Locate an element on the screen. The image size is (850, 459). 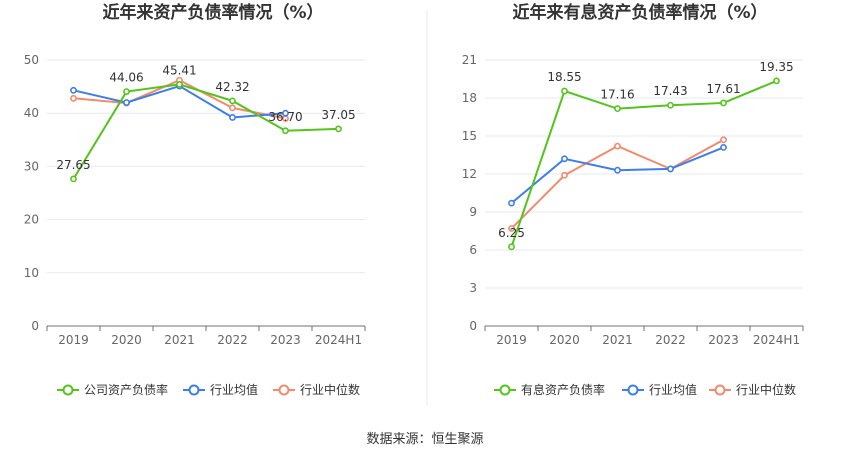
legend-label: 公司资产负债率 is located at coordinates (126, 389).